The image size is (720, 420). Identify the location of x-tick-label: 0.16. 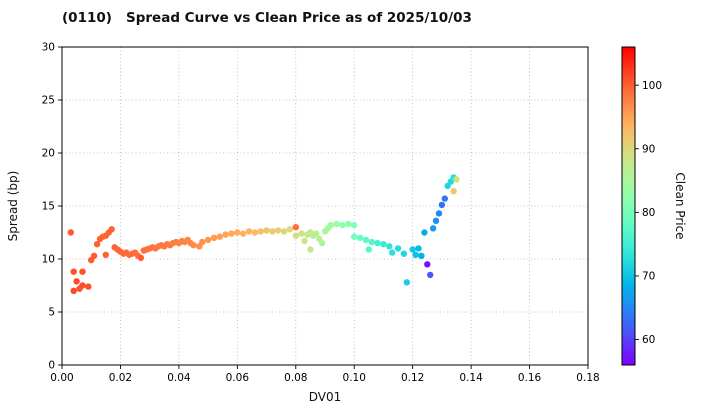
(530, 378).